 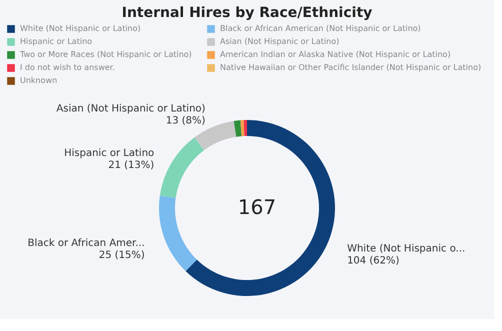 I want to click on data-label: Hispanic or Latino 21 (13%), so click(x=109, y=159).